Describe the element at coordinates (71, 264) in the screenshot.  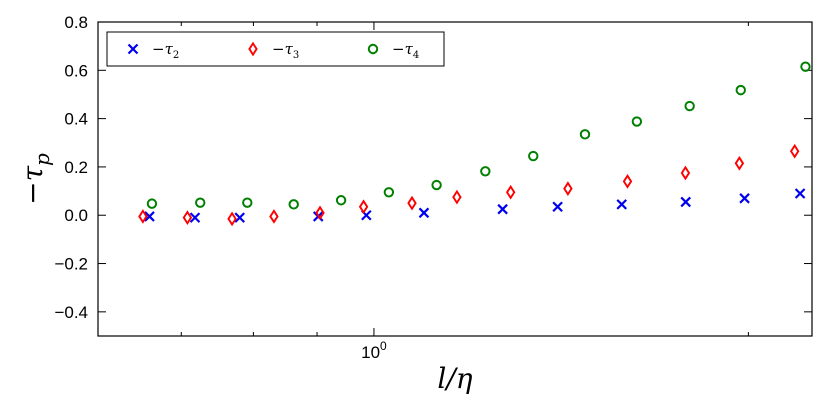
I see `y-tick-label: −0.2` at that location.